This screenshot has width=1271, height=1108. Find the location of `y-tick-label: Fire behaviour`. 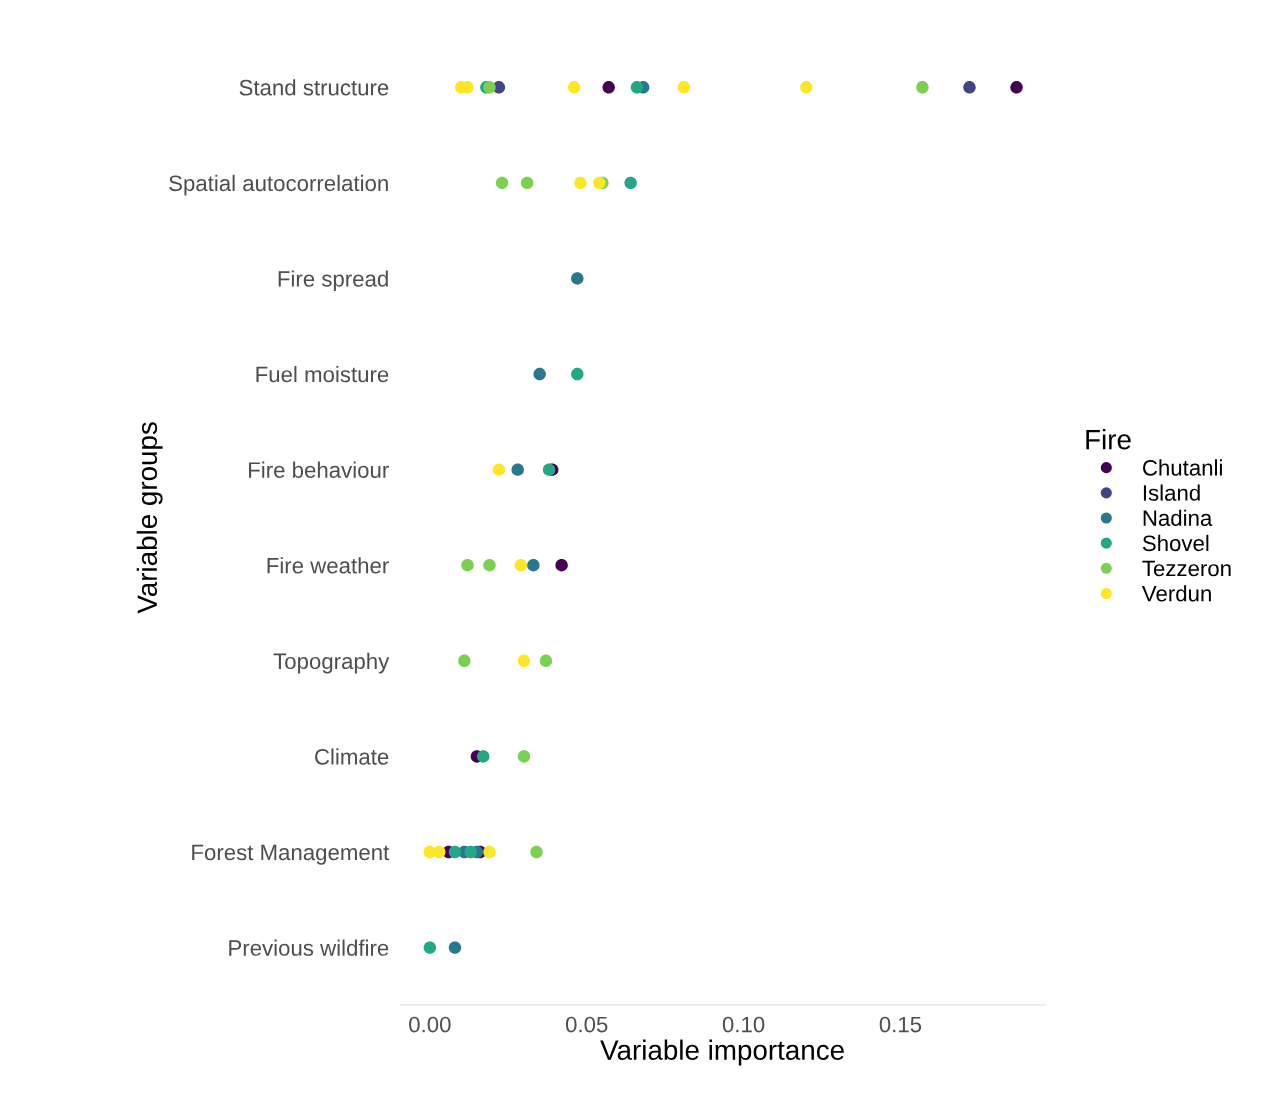

y-tick-label: Fire behaviour is located at coordinates (319, 469).